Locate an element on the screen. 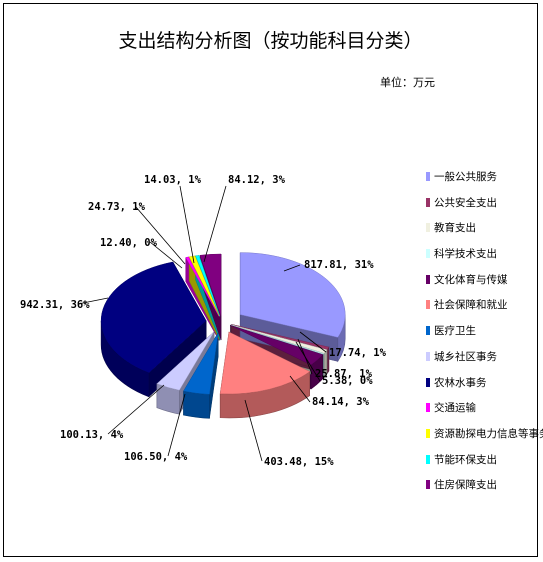 Image resolution: width=543 pixels, height=562 pixels. legend-label: 住房保障支出 is located at coordinates (465, 485).